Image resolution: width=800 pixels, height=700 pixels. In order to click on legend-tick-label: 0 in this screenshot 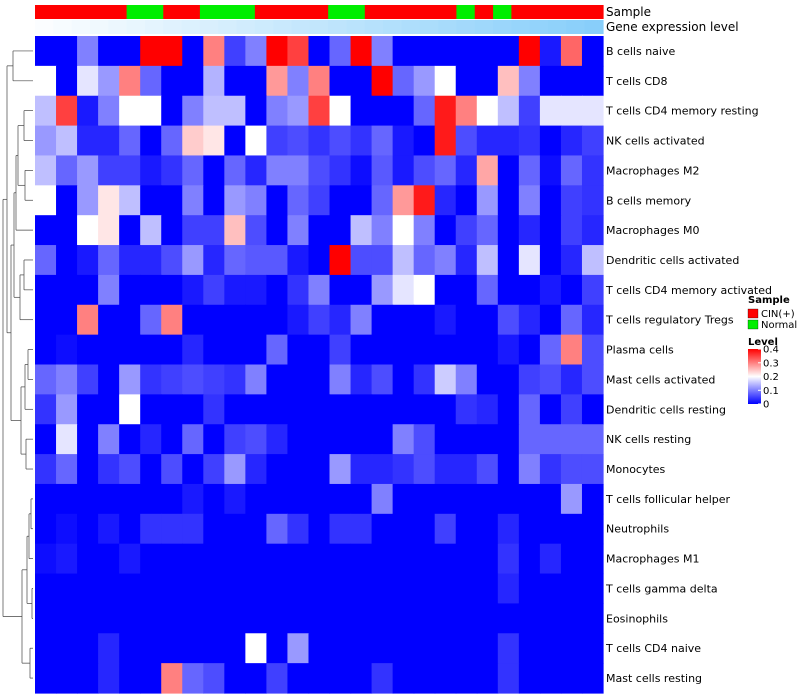, I will do `click(766, 405)`.